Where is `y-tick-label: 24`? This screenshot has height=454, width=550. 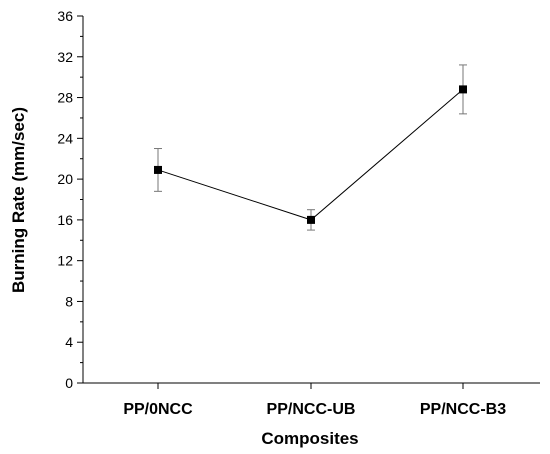
y-tick-label: 24 is located at coordinates (65, 138).